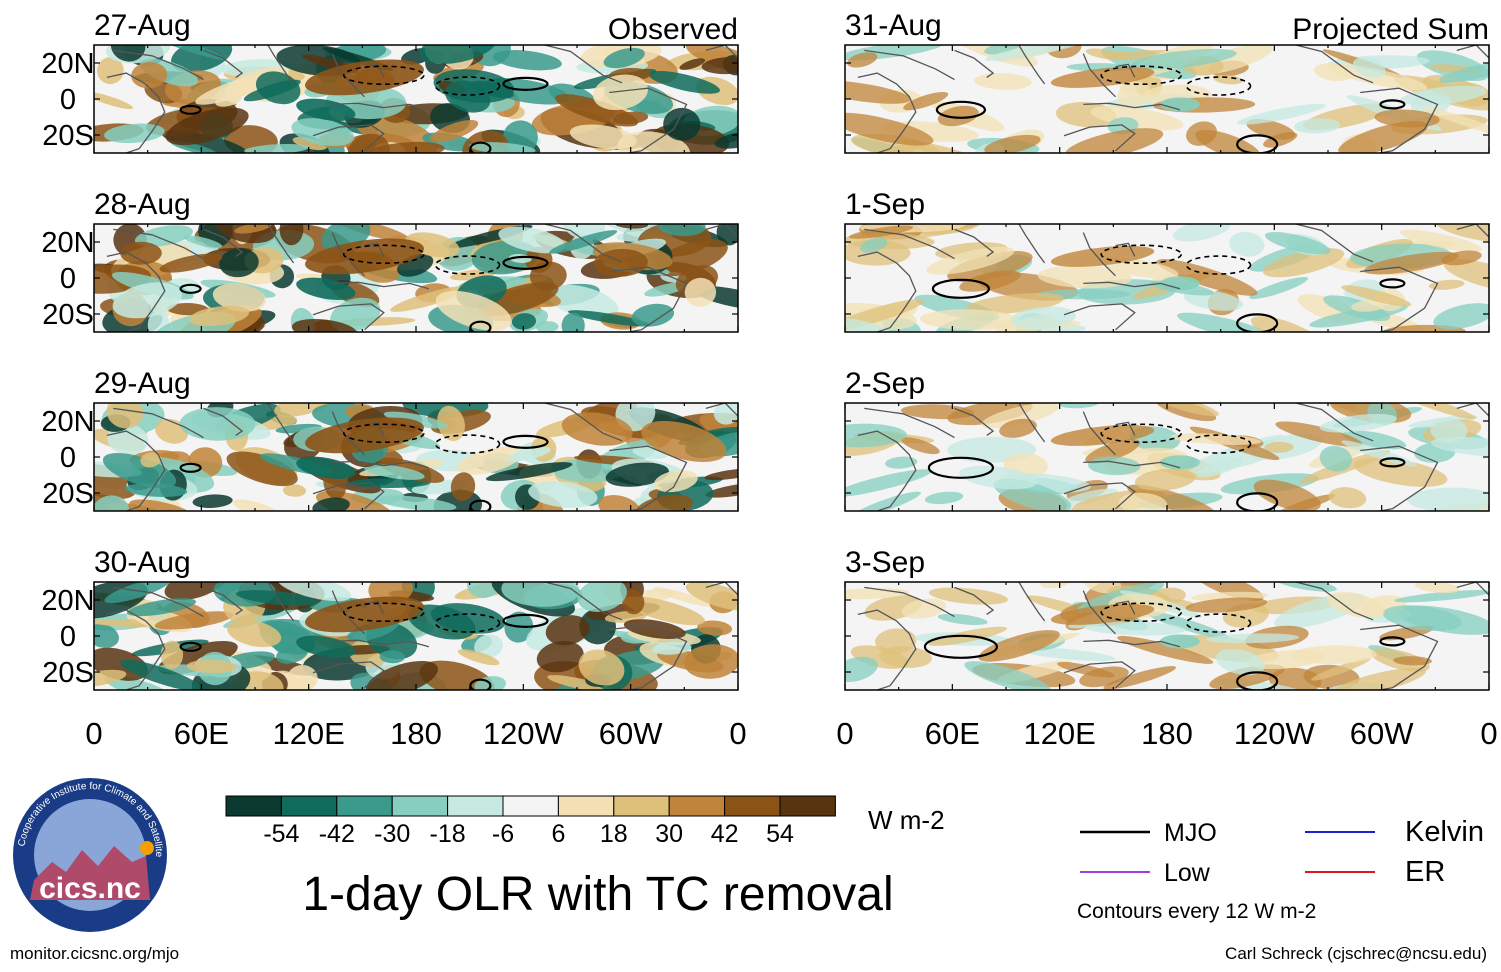 The height and width of the screenshot is (972, 1501). Describe the element at coordinates (392, 834) in the screenshot. I see `colorbar-label: -30` at that location.